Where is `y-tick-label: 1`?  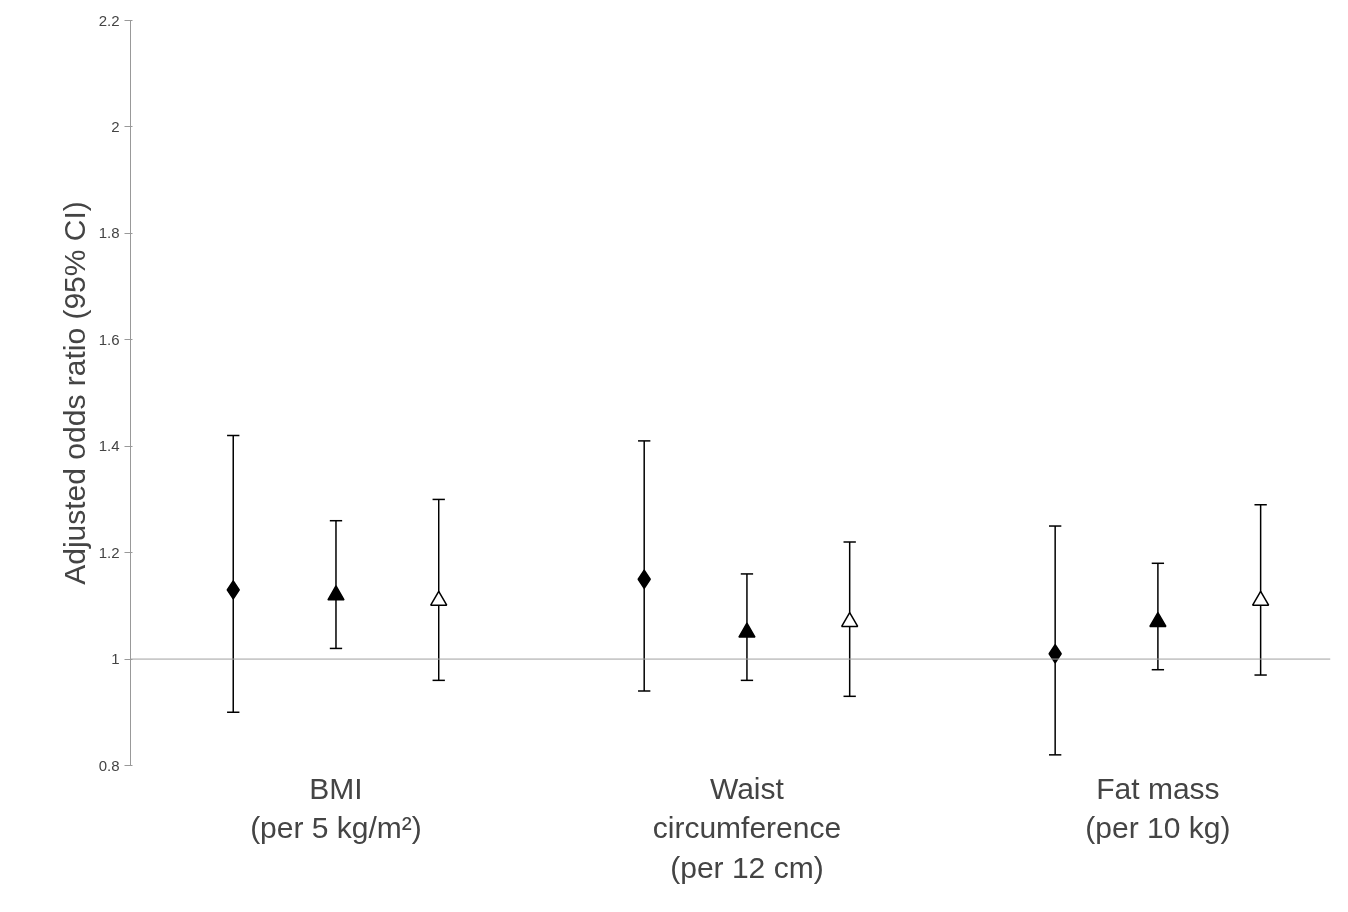
y-tick-label: 1 is located at coordinates (115, 659).